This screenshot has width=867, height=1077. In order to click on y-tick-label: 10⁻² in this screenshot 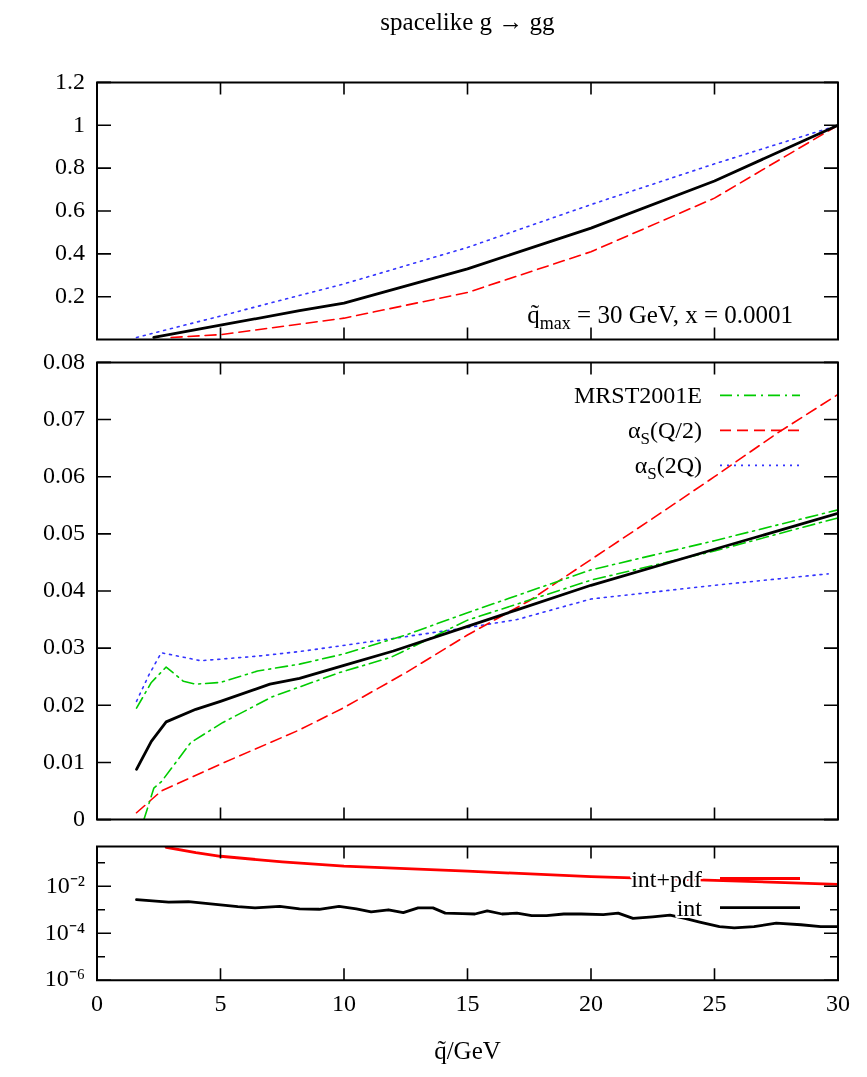, I will do `click(65, 884)`.